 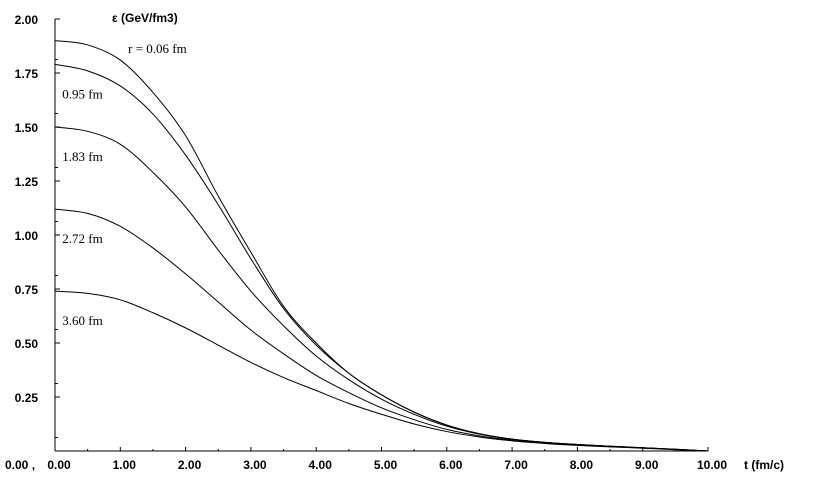 I want to click on x-tick-label: 3.00, so click(x=255, y=465).